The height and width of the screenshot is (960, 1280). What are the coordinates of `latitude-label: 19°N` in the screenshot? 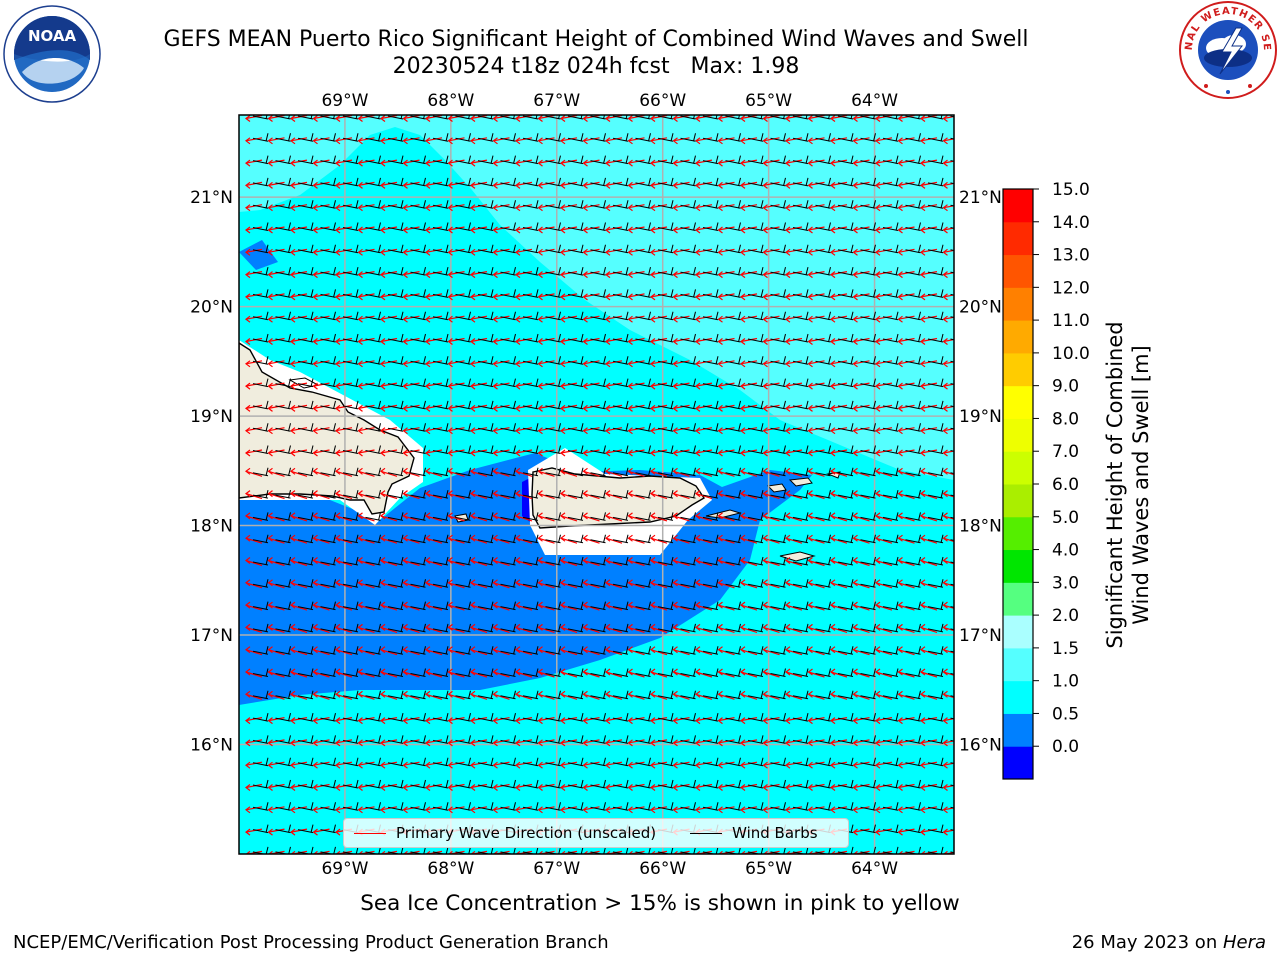 It's located at (211, 417).